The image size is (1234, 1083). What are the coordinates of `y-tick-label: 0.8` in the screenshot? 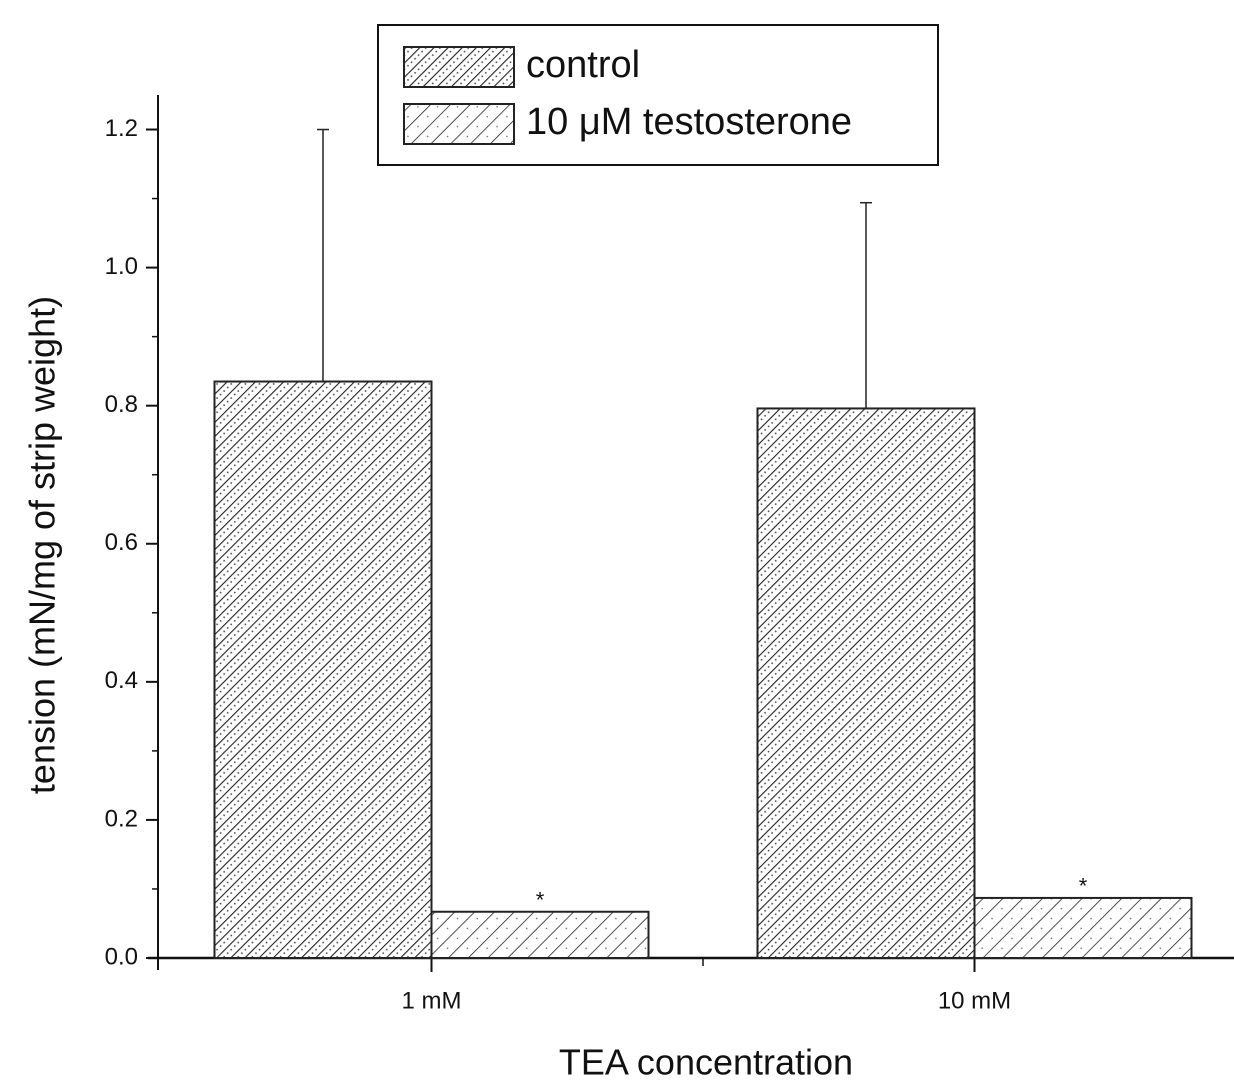 It's located at (121, 404).